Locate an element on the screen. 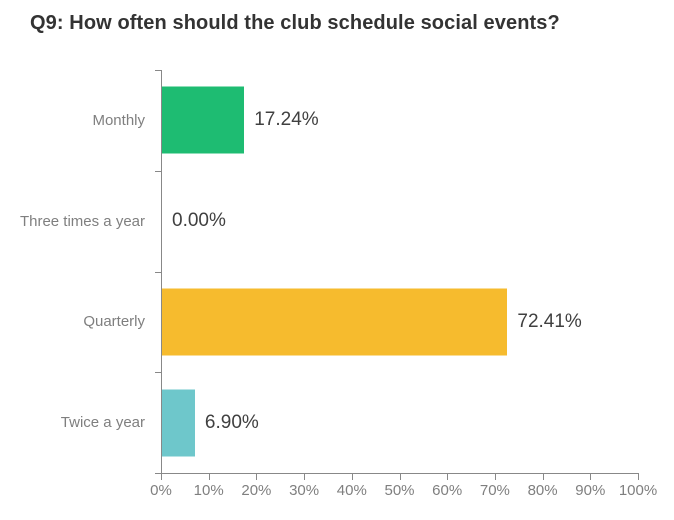 This screenshot has width=674, height=520. x-tick-label: 50% is located at coordinates (399, 490).